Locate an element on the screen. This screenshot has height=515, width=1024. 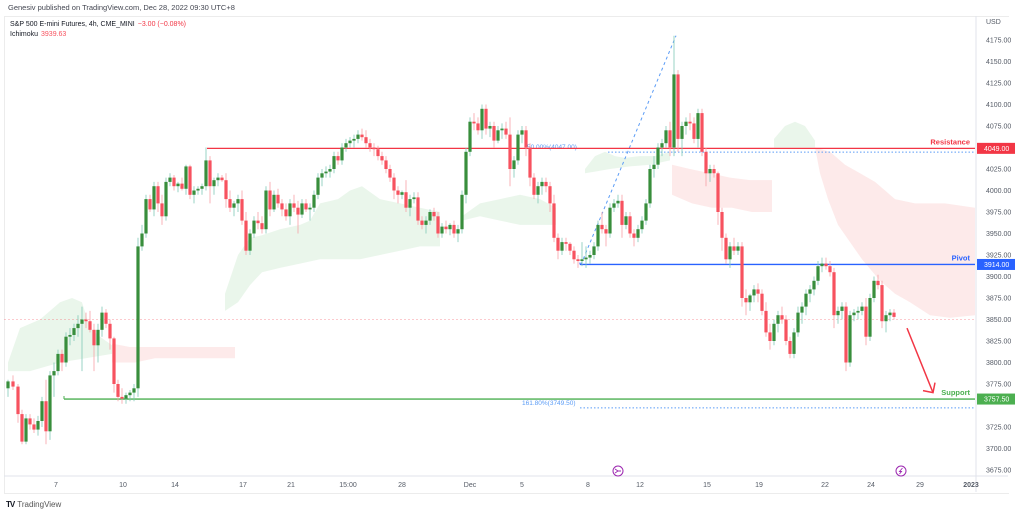
price-tick: 3925.00 is located at coordinates (998, 256).